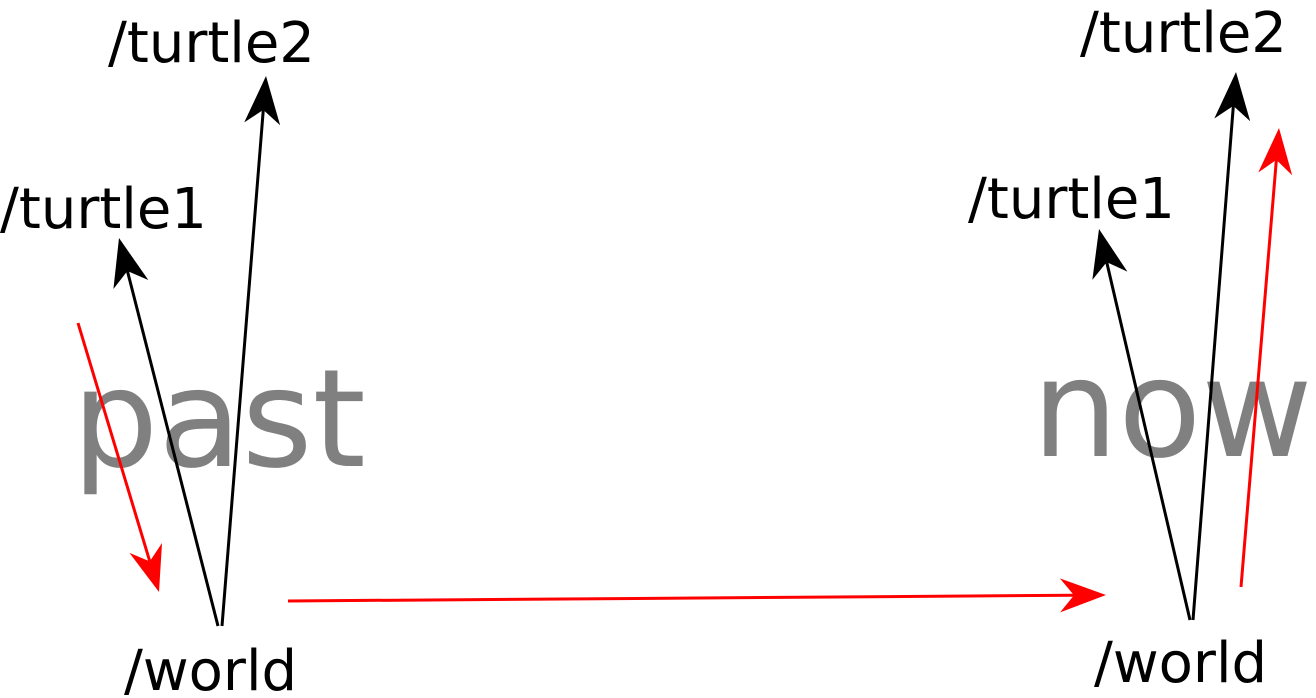 The height and width of the screenshot is (698, 1316). I want to click on past-turtle1-label: /turtle1, so click(103, 209).